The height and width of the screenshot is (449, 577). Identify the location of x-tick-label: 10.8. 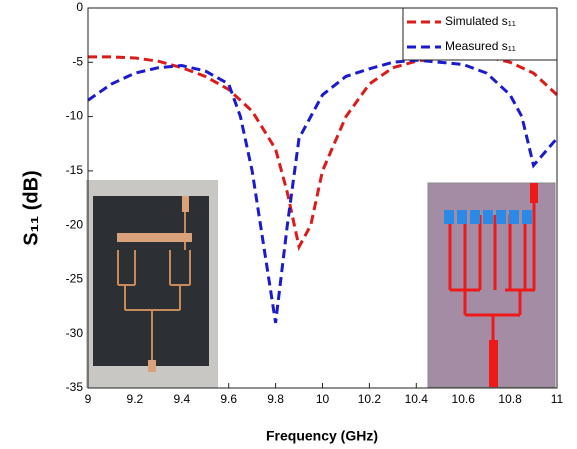
(510, 399).